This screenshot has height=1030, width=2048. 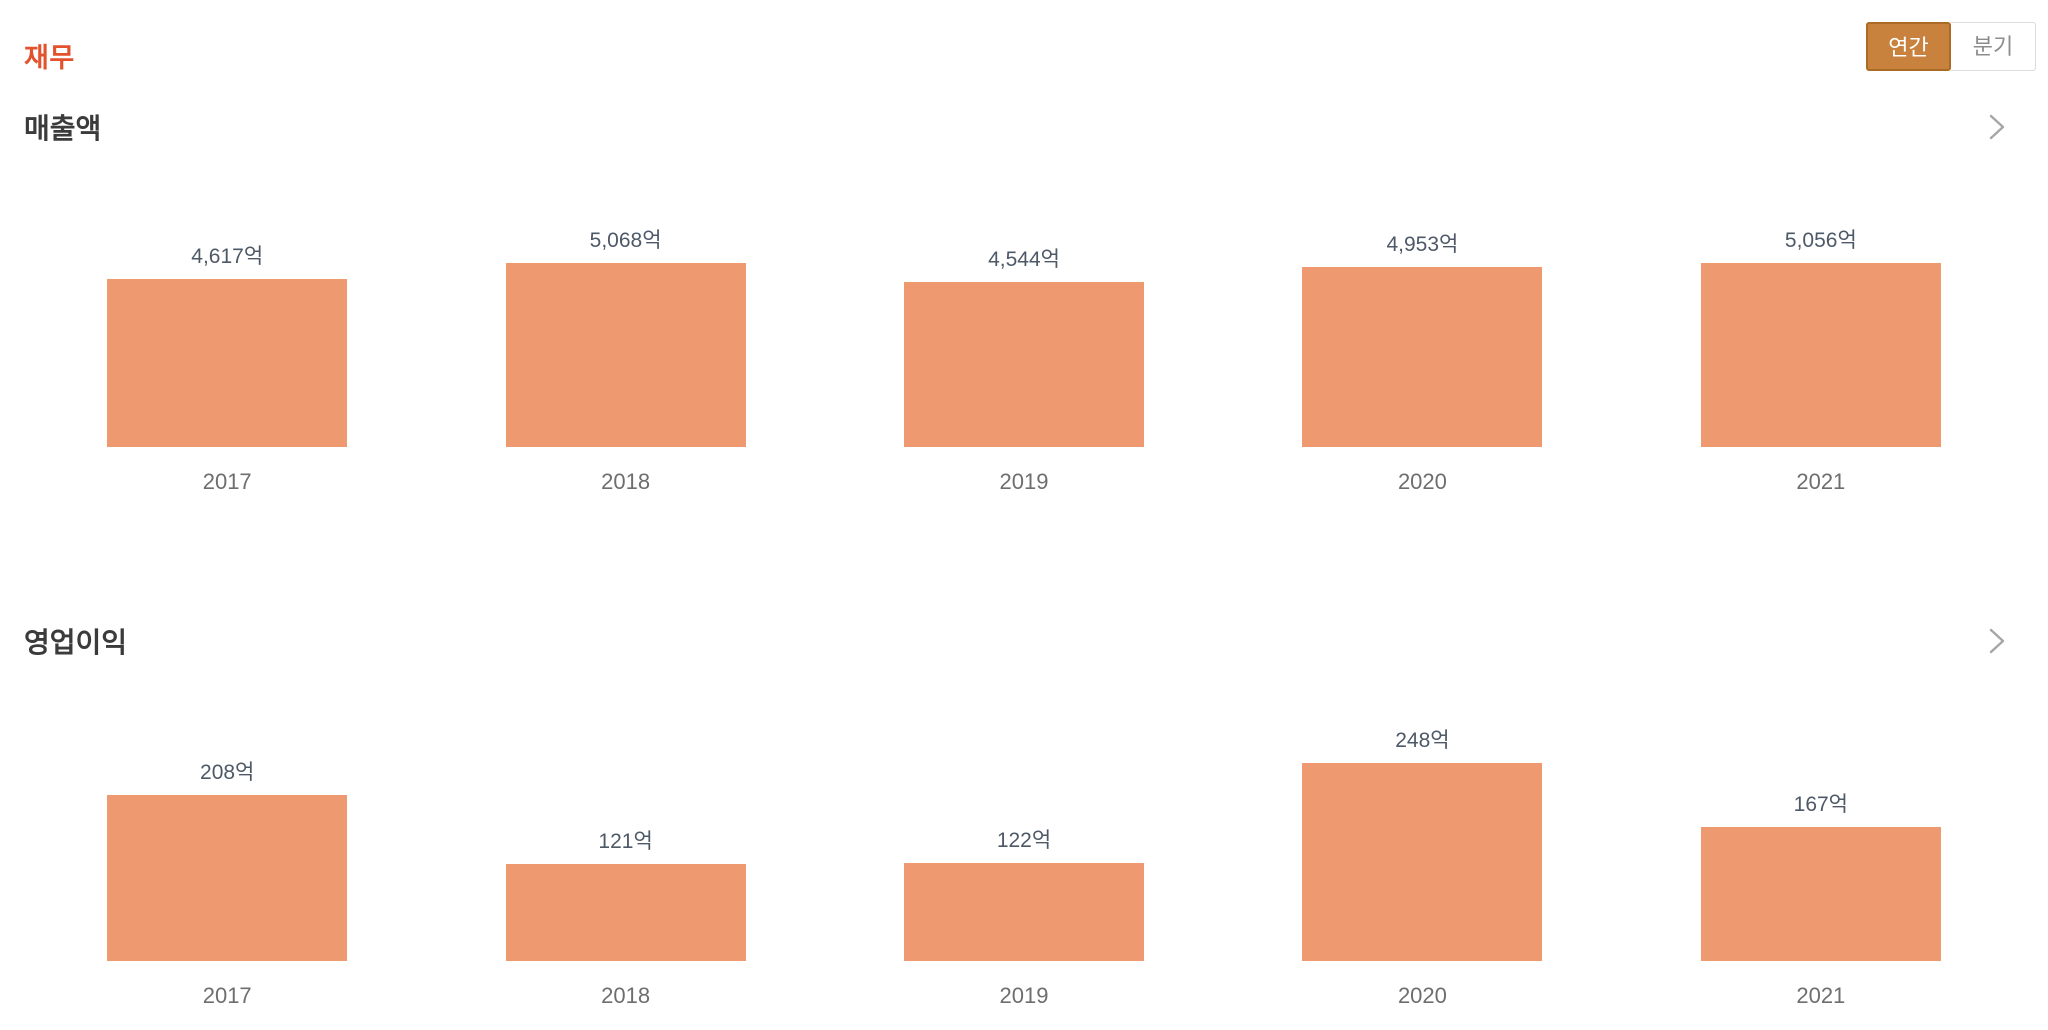 What do you see at coordinates (1820, 240) in the screenshot?
I see `bar-value-label: 5,056억` at bounding box center [1820, 240].